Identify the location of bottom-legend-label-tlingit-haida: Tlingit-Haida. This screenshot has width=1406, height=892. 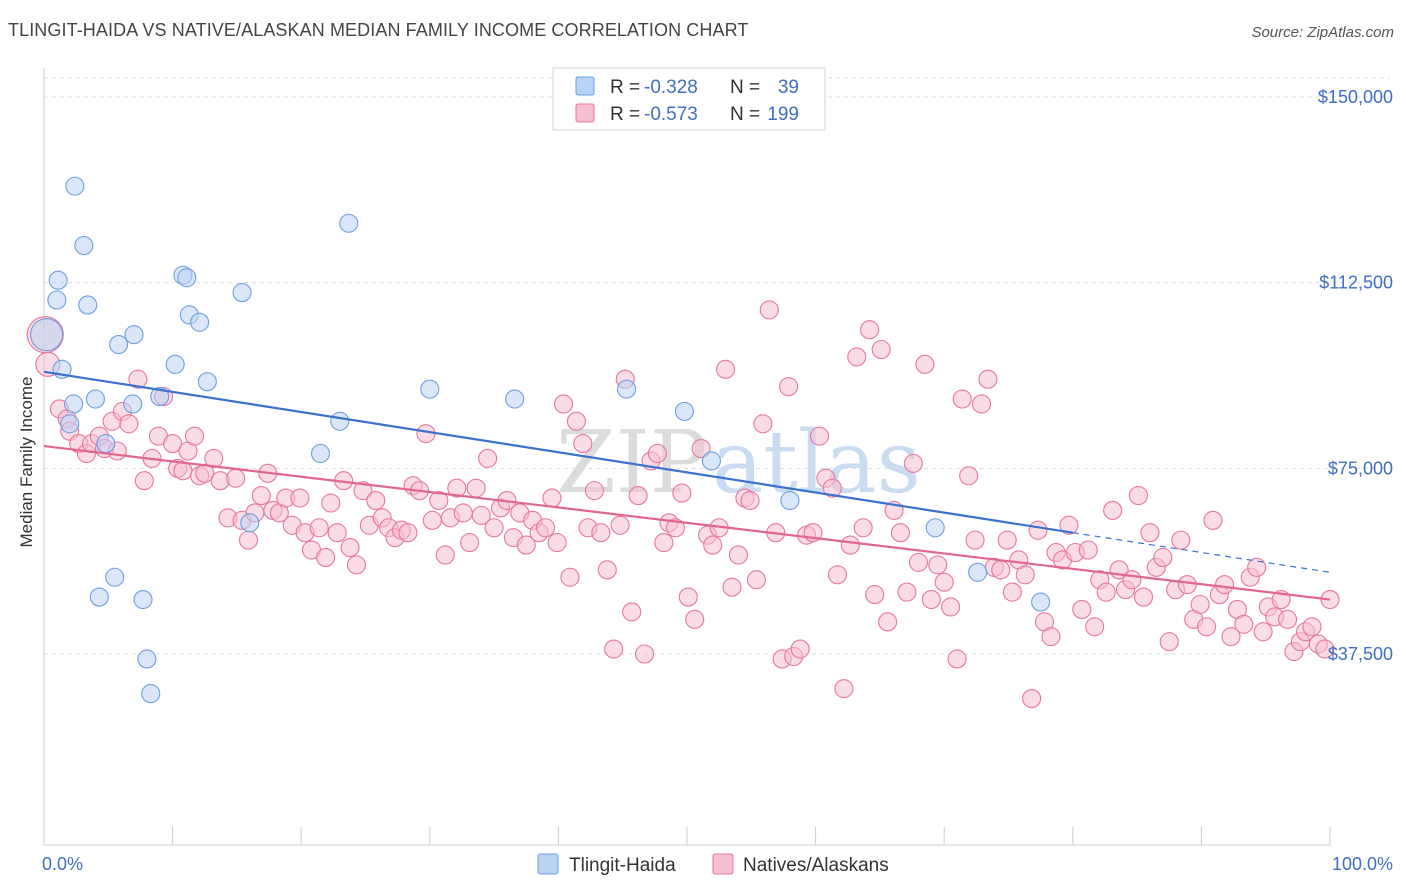
(622, 865).